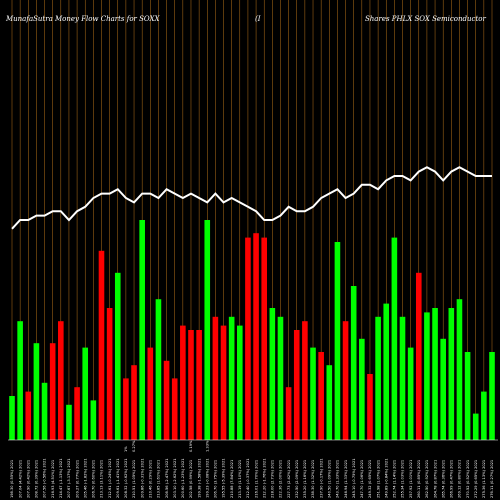 The image size is (500, 500). What do you see at coordinates (305, 479) in the screenshot?
I see `x-tick-label: 235.20 (1.16%) 2021` at bounding box center [305, 479].